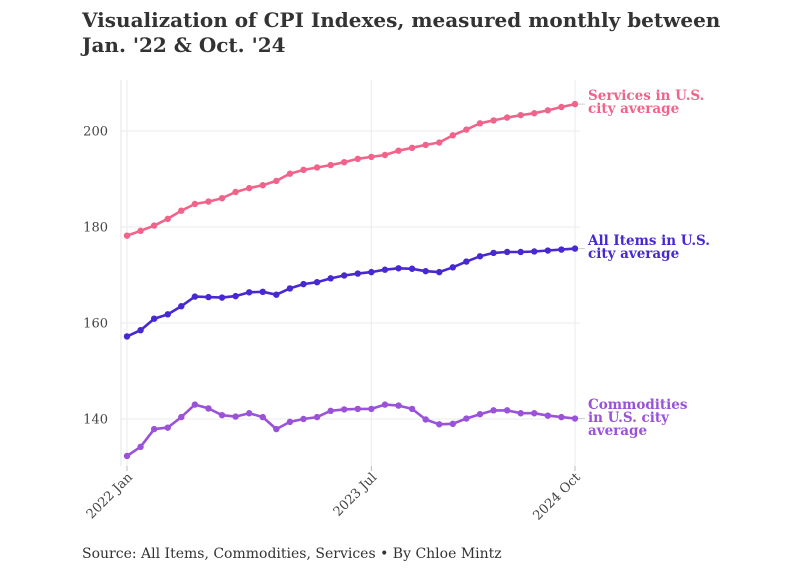  Describe the element at coordinates (617, 431) in the screenshot. I see `series-label: average` at that location.